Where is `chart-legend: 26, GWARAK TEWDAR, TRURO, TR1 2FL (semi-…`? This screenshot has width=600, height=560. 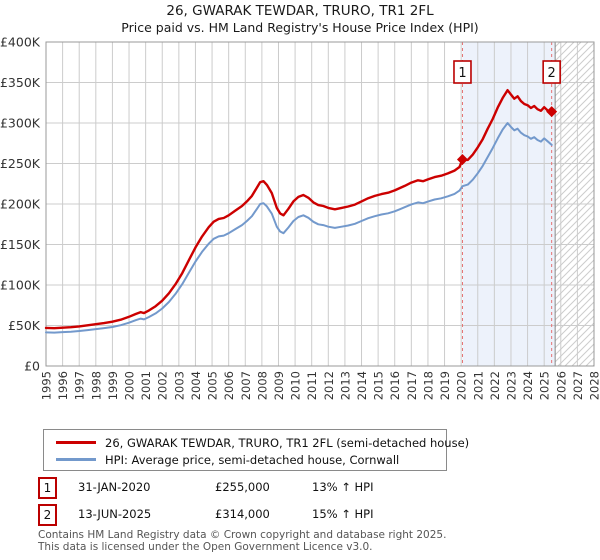 chart-legend: 26, GWARAK TEWDAR, TRURO, TR1 2FL (semi-… is located at coordinates (256, 450).